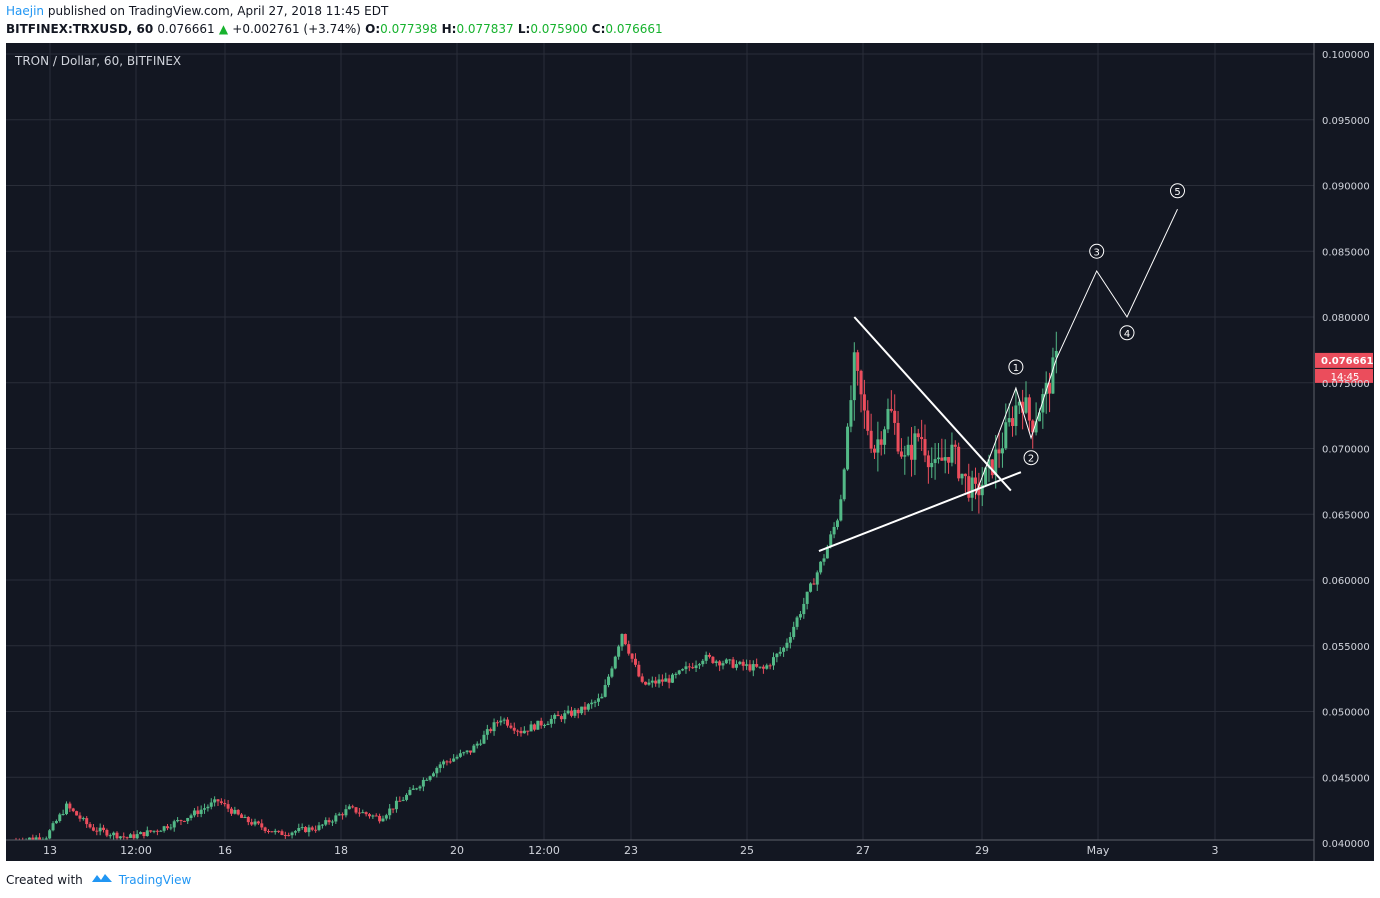  Describe the element at coordinates (296, 29) in the screenshot. I see `price-change: +0.002761 (+3.74%)` at that location.